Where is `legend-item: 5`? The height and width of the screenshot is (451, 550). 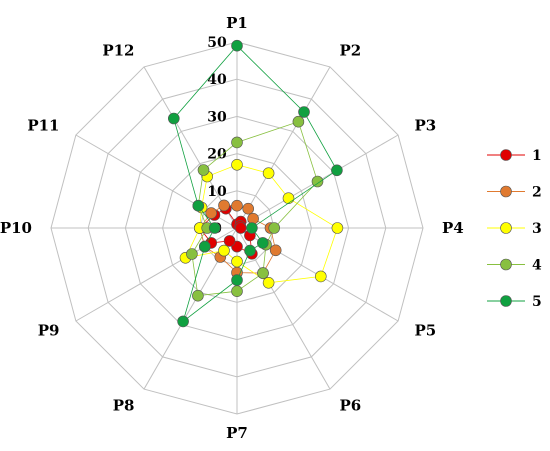
legend-item: 5 is located at coordinates (514, 302).